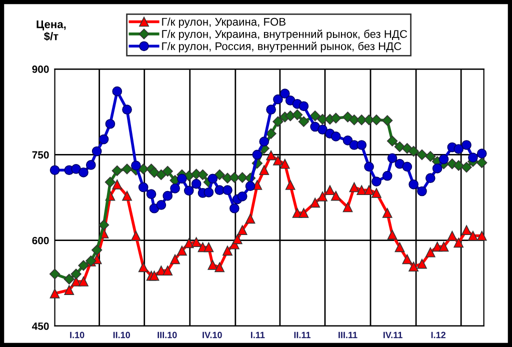  Describe the element at coordinates (438, 335) in the screenshot. I see `x-tick-label: I.12` at that location.